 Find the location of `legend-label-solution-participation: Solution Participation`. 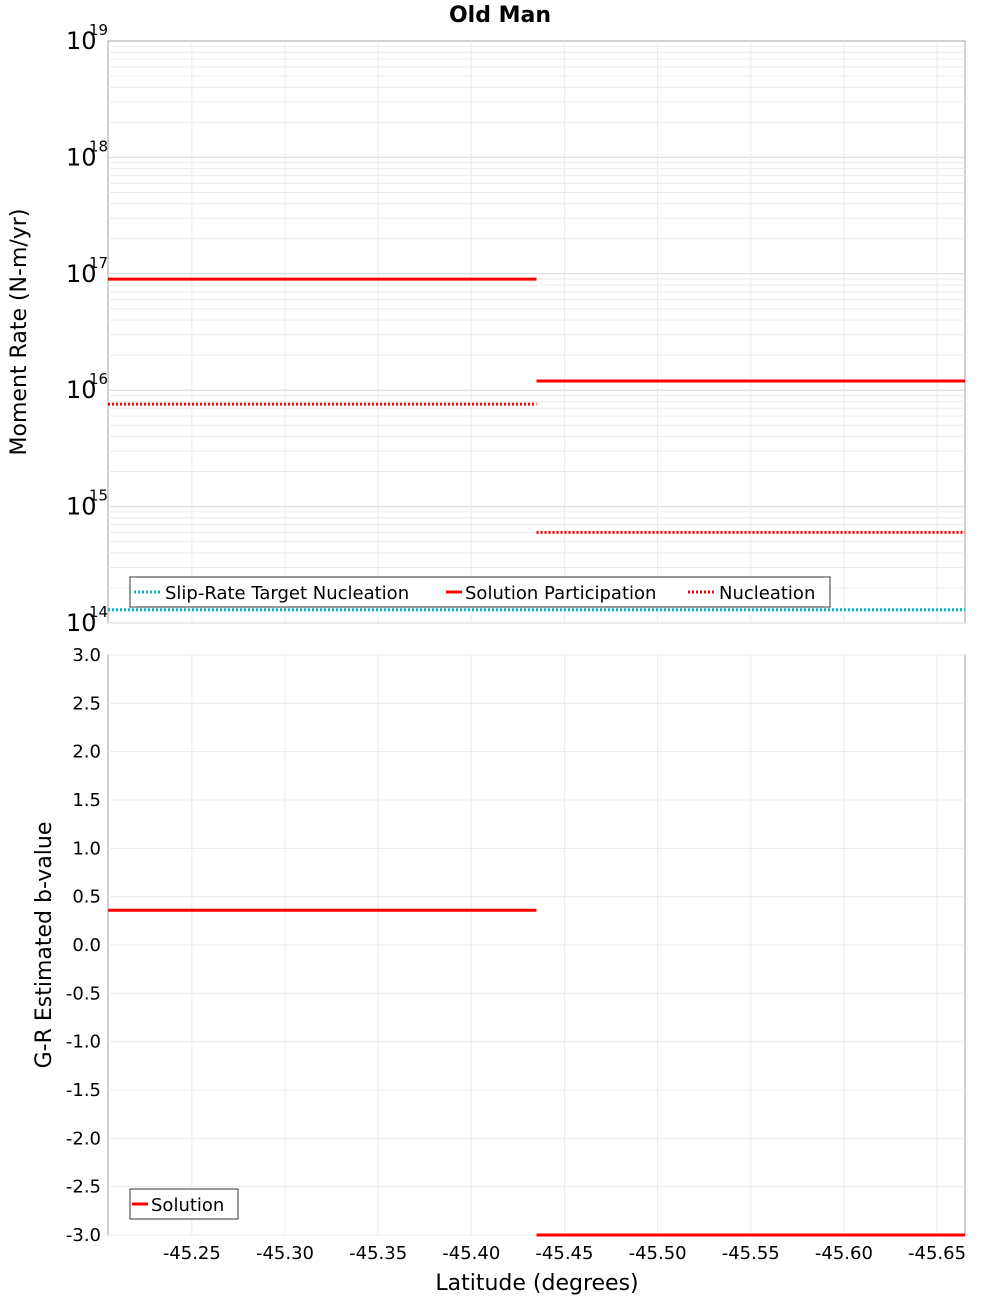

legend-label-solution-participation: Solution Participation is located at coordinates (560, 593).